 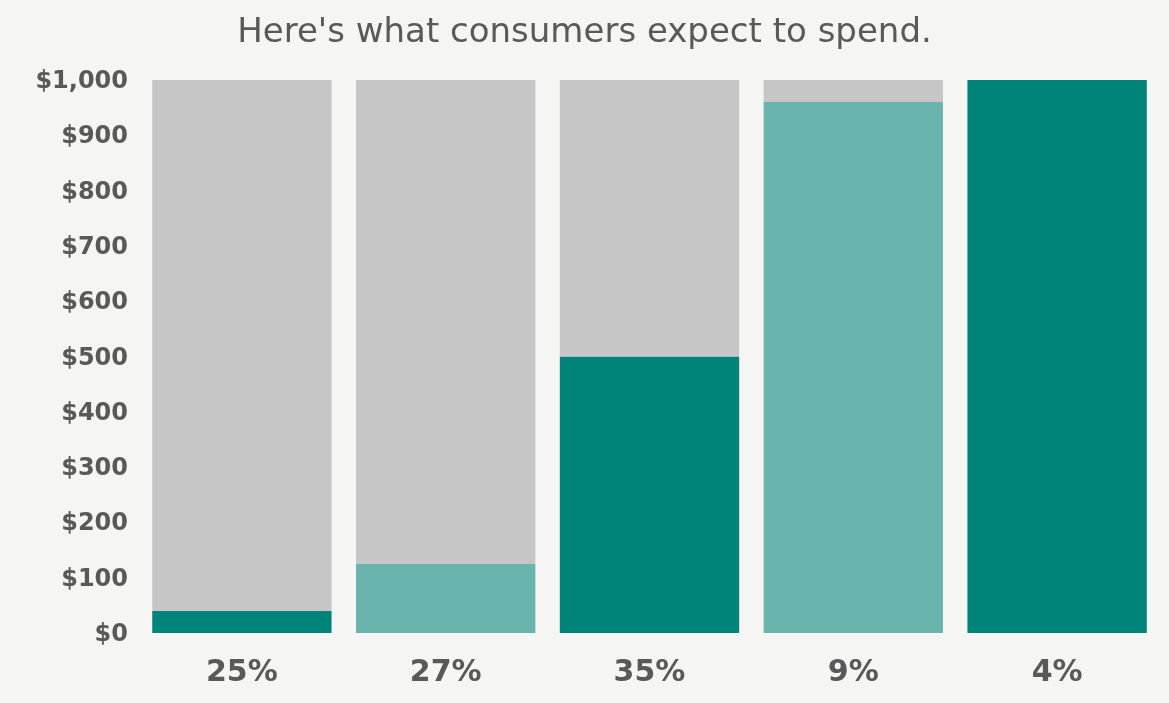 What do you see at coordinates (94, 467) in the screenshot?
I see `y-tick-label: $300` at bounding box center [94, 467].